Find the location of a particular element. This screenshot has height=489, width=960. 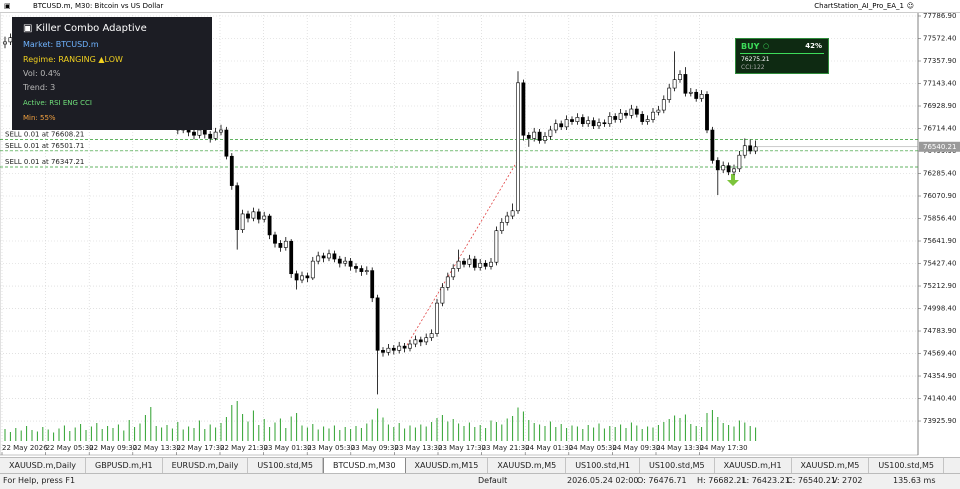

y-tick-label: 76285.40 is located at coordinates (939, 174).